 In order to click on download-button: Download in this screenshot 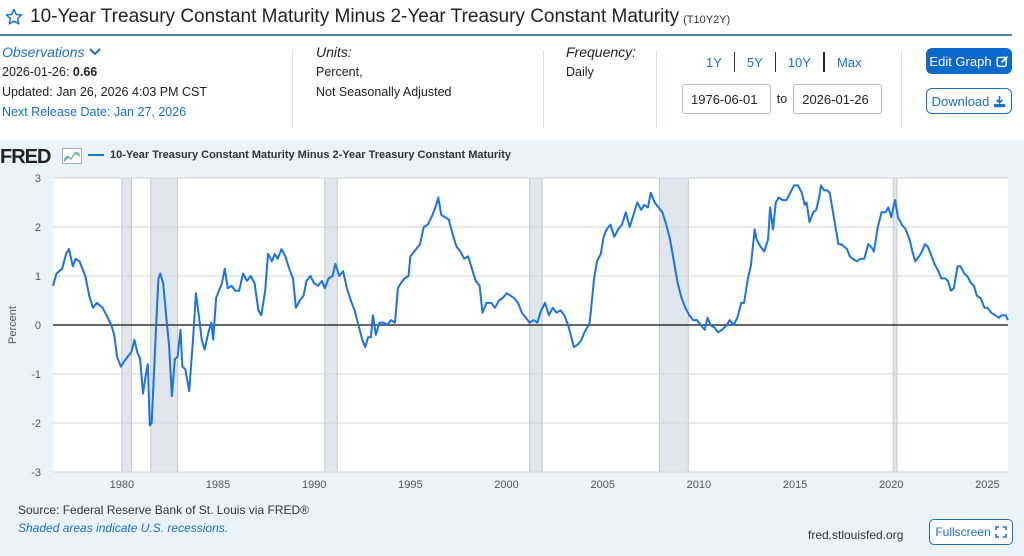, I will do `click(969, 101)`.